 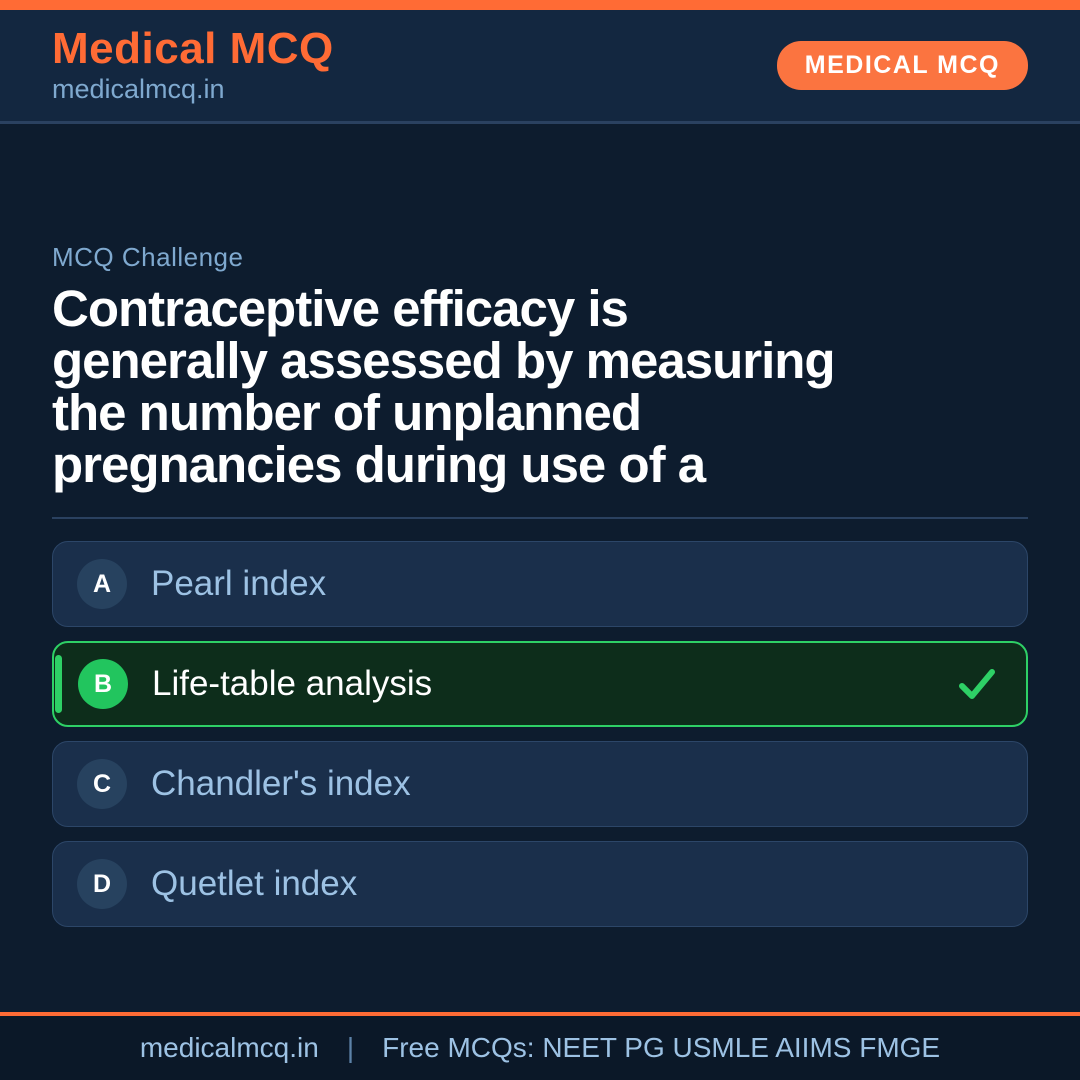 I want to click on option-d: D Quetlet index, so click(x=540, y=884).